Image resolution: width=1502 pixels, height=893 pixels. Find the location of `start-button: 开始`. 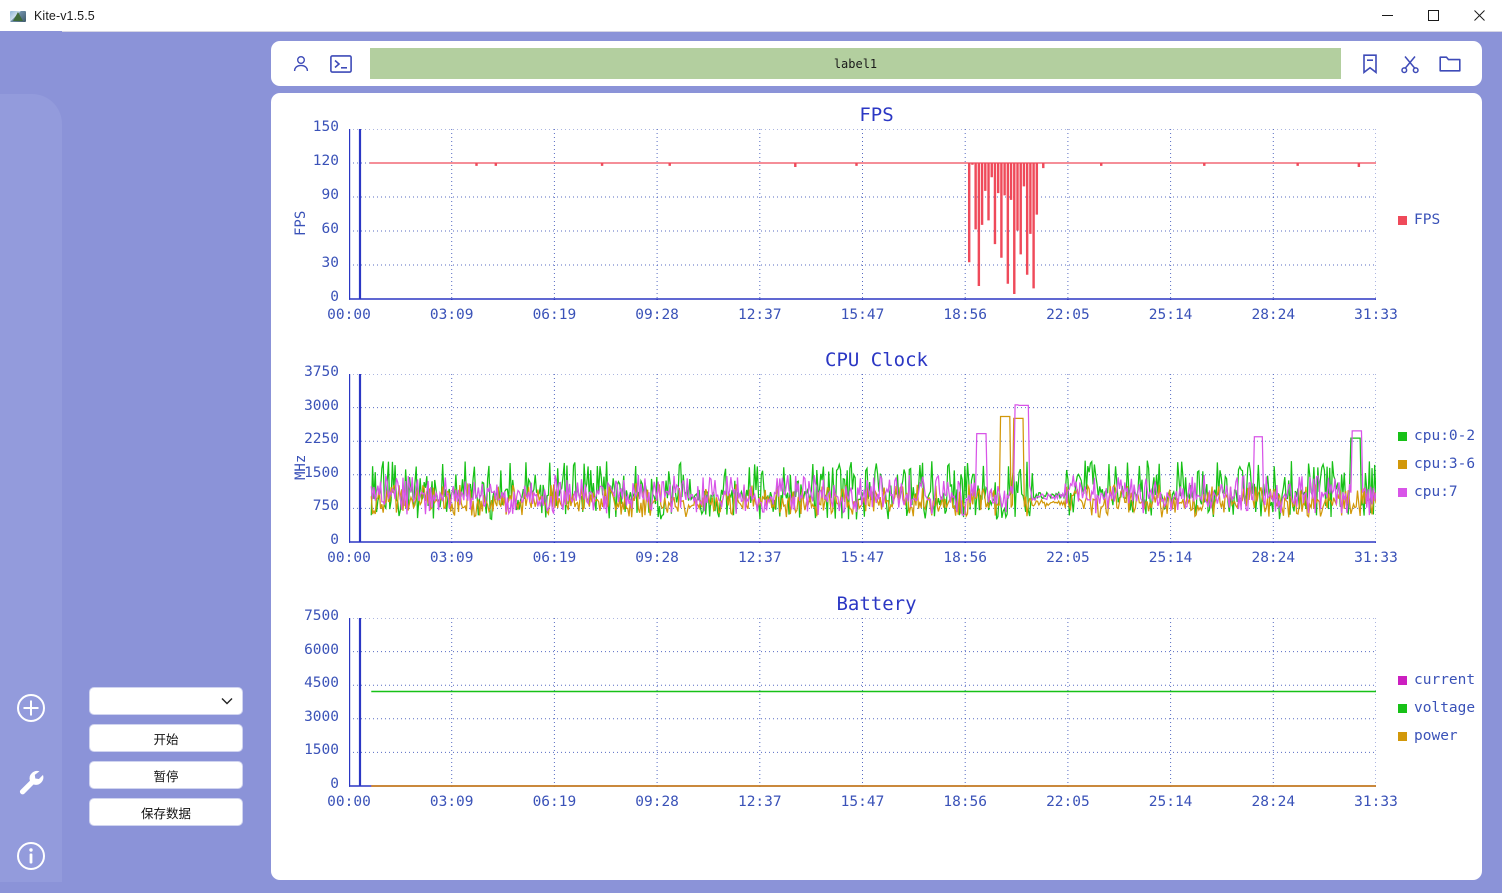

start-button: 开始 is located at coordinates (166, 738).